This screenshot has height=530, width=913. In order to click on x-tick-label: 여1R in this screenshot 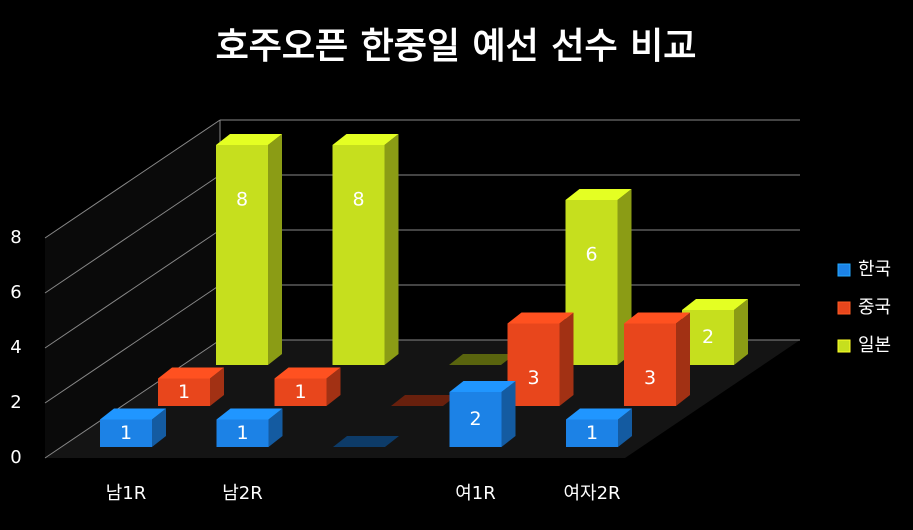, I will do `click(475, 493)`.